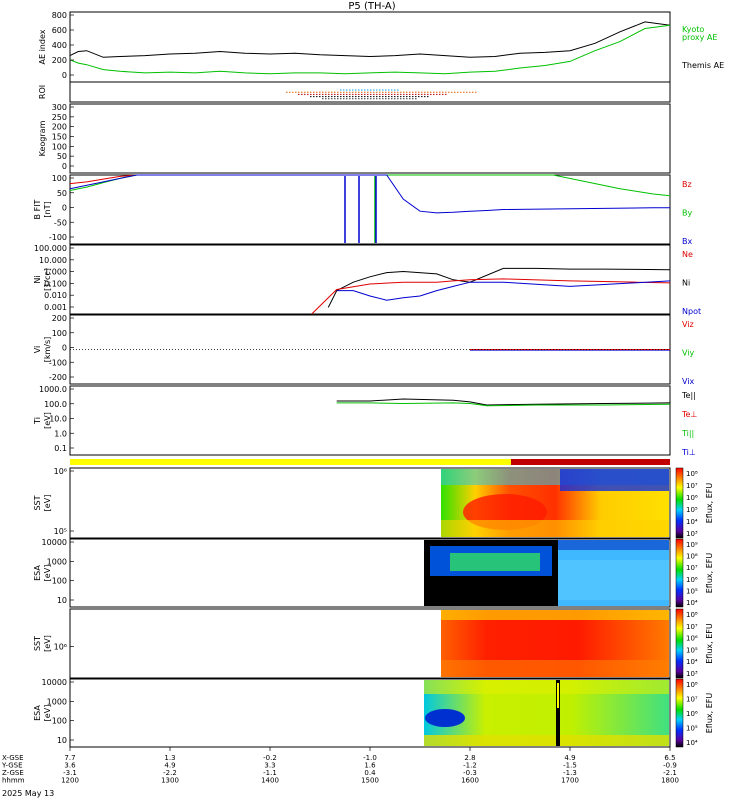  Describe the element at coordinates (50, 248) in the screenshot. I see `y-tick-label: 100.000` at that location.